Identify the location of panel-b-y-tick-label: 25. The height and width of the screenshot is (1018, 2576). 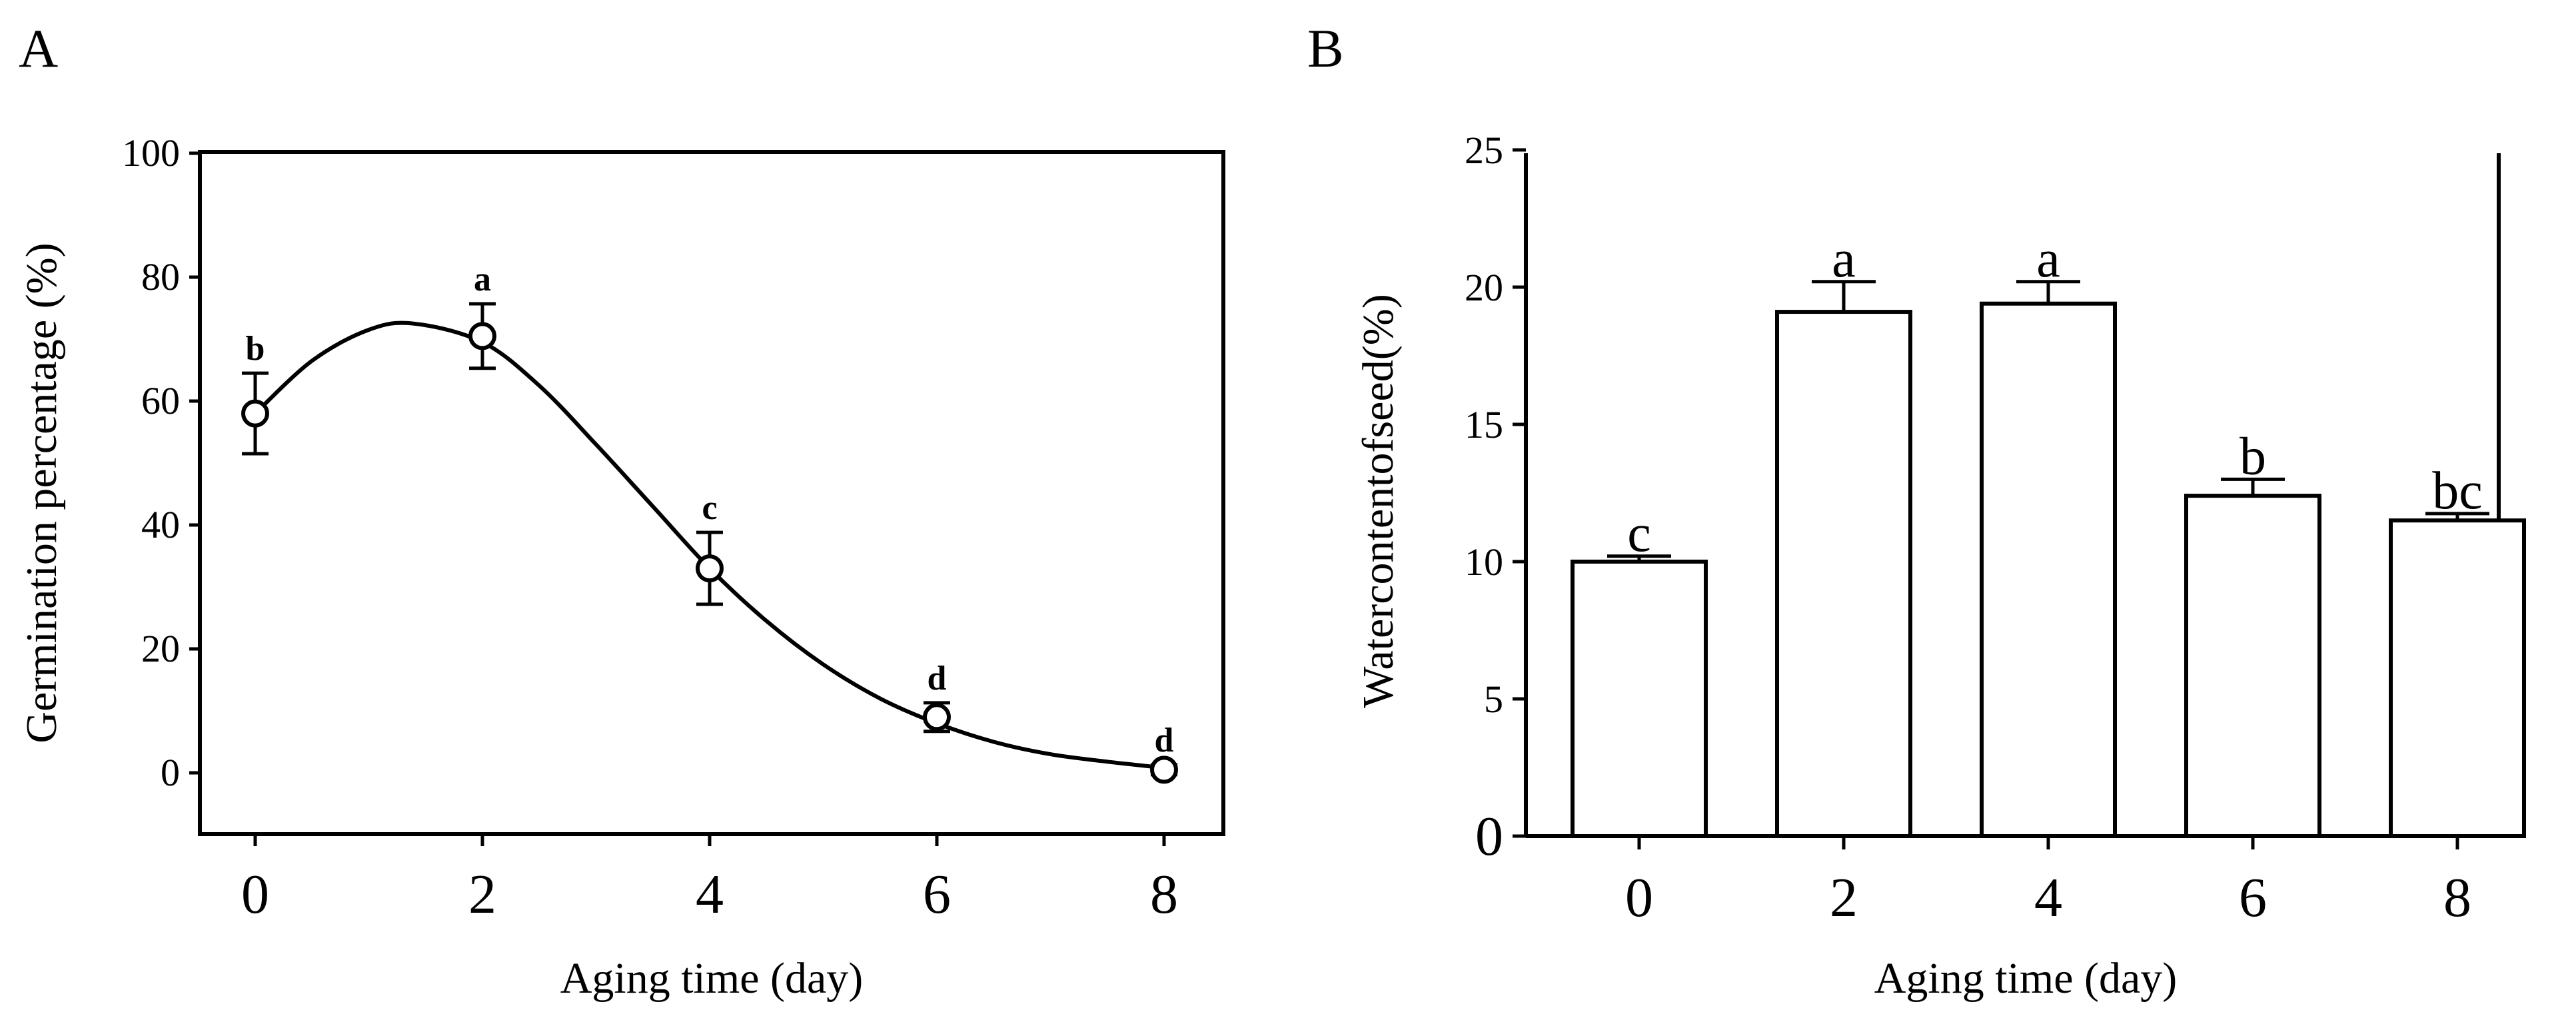
(1484, 151).